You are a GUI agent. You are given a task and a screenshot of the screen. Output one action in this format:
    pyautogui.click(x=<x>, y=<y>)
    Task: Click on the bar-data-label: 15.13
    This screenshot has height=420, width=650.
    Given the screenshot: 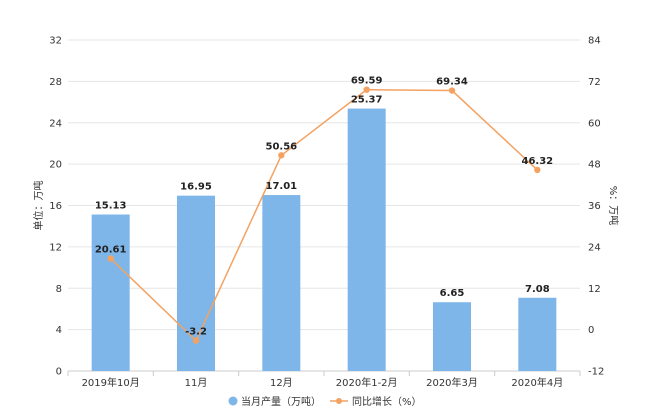 What is the action you would take?
    pyautogui.click(x=111, y=205)
    